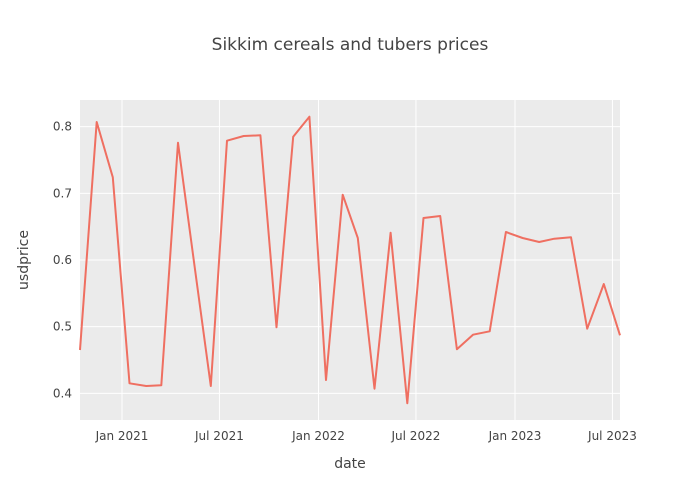 This screenshot has width=700, height=500. Describe the element at coordinates (350, 45) in the screenshot. I see `chart-title: Sikkim cereals and tubers prices` at that location.